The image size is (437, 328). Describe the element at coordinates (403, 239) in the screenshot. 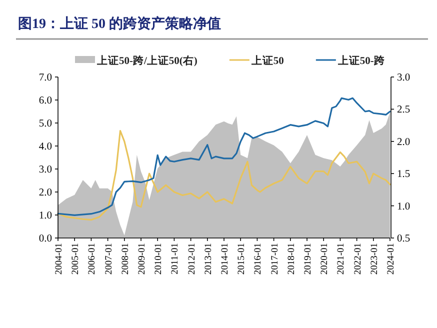

I see `y2-tick-label: 0.5` at that location.